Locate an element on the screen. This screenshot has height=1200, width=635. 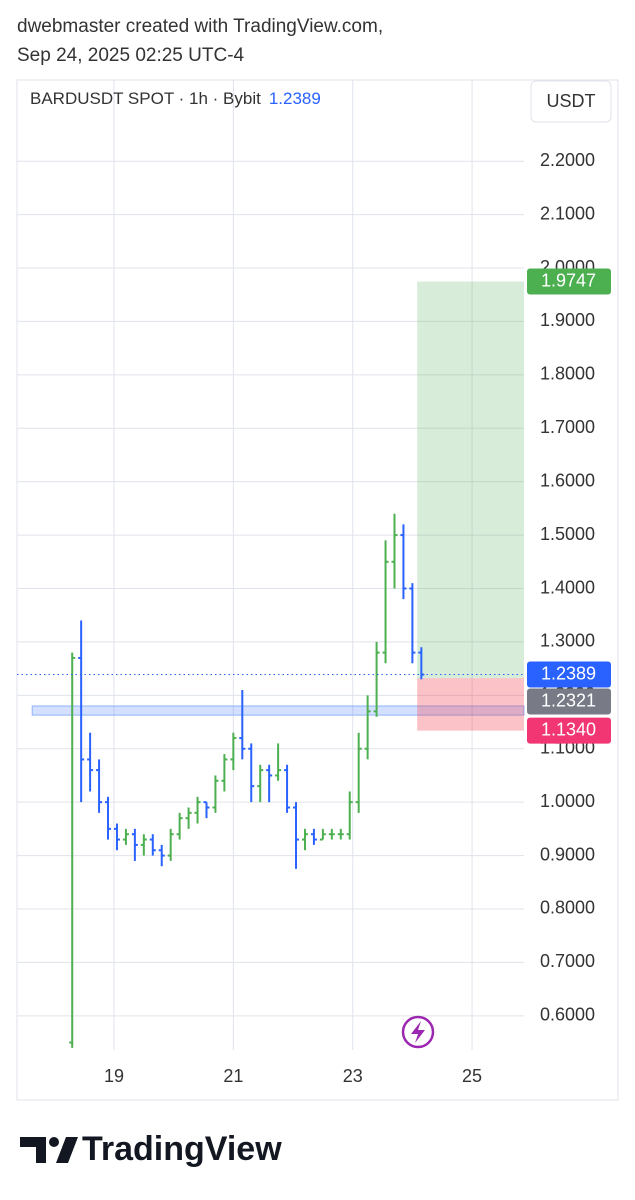
y-tick-label: 0.8000 is located at coordinates (567, 908).